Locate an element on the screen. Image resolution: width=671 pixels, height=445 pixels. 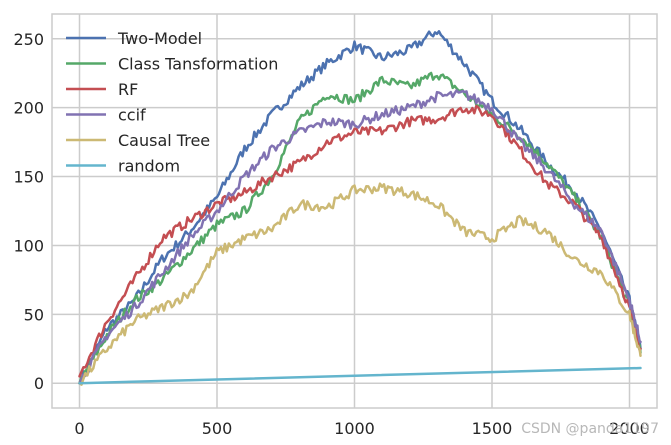
x-tick-label: 0 is located at coordinates (79, 428).